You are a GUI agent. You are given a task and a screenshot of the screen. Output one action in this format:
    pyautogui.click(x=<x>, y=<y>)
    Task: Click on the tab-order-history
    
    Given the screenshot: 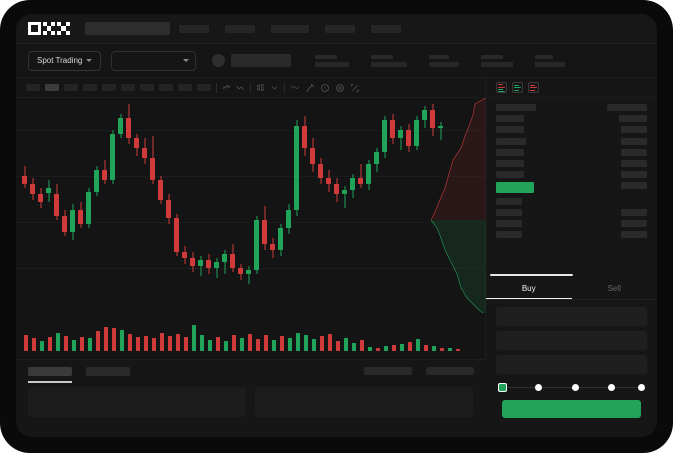 What is the action you would take?
    pyautogui.click(x=108, y=371)
    